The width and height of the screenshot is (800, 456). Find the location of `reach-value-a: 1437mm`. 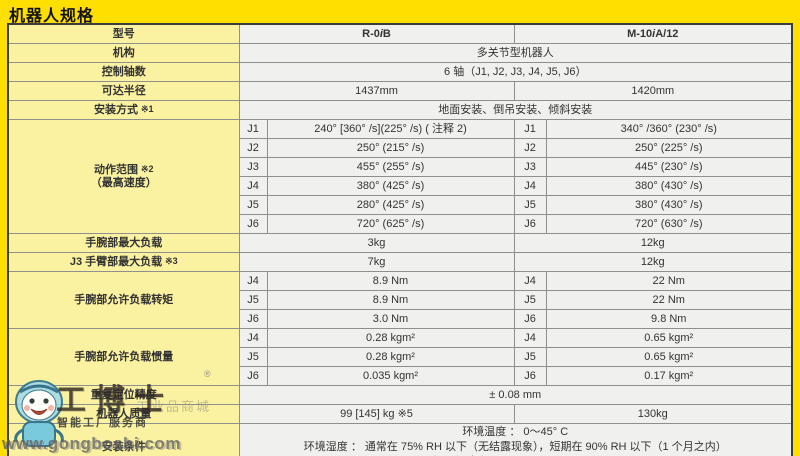

reach-value-a: 1437mm is located at coordinates (376, 91).